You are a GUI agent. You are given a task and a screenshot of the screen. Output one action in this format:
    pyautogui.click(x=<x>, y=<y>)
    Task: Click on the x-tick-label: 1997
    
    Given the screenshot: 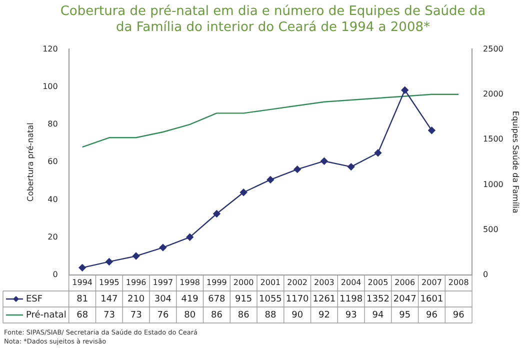 What is the action you would take?
    pyautogui.click(x=163, y=283)
    